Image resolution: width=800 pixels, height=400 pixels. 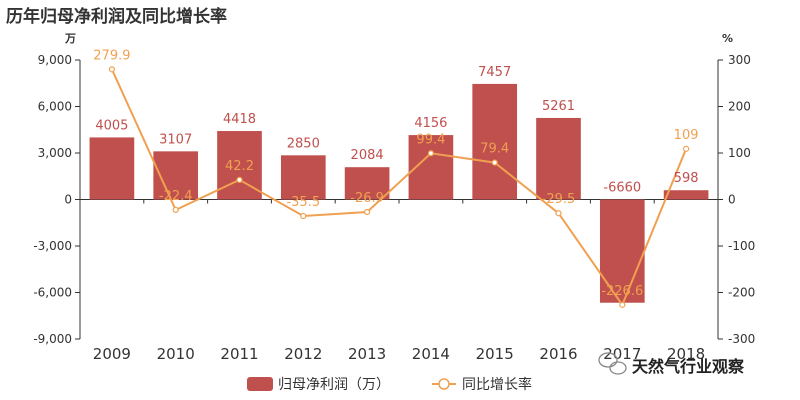 I want to click on bar-value-label: -6660, so click(x=622, y=188).